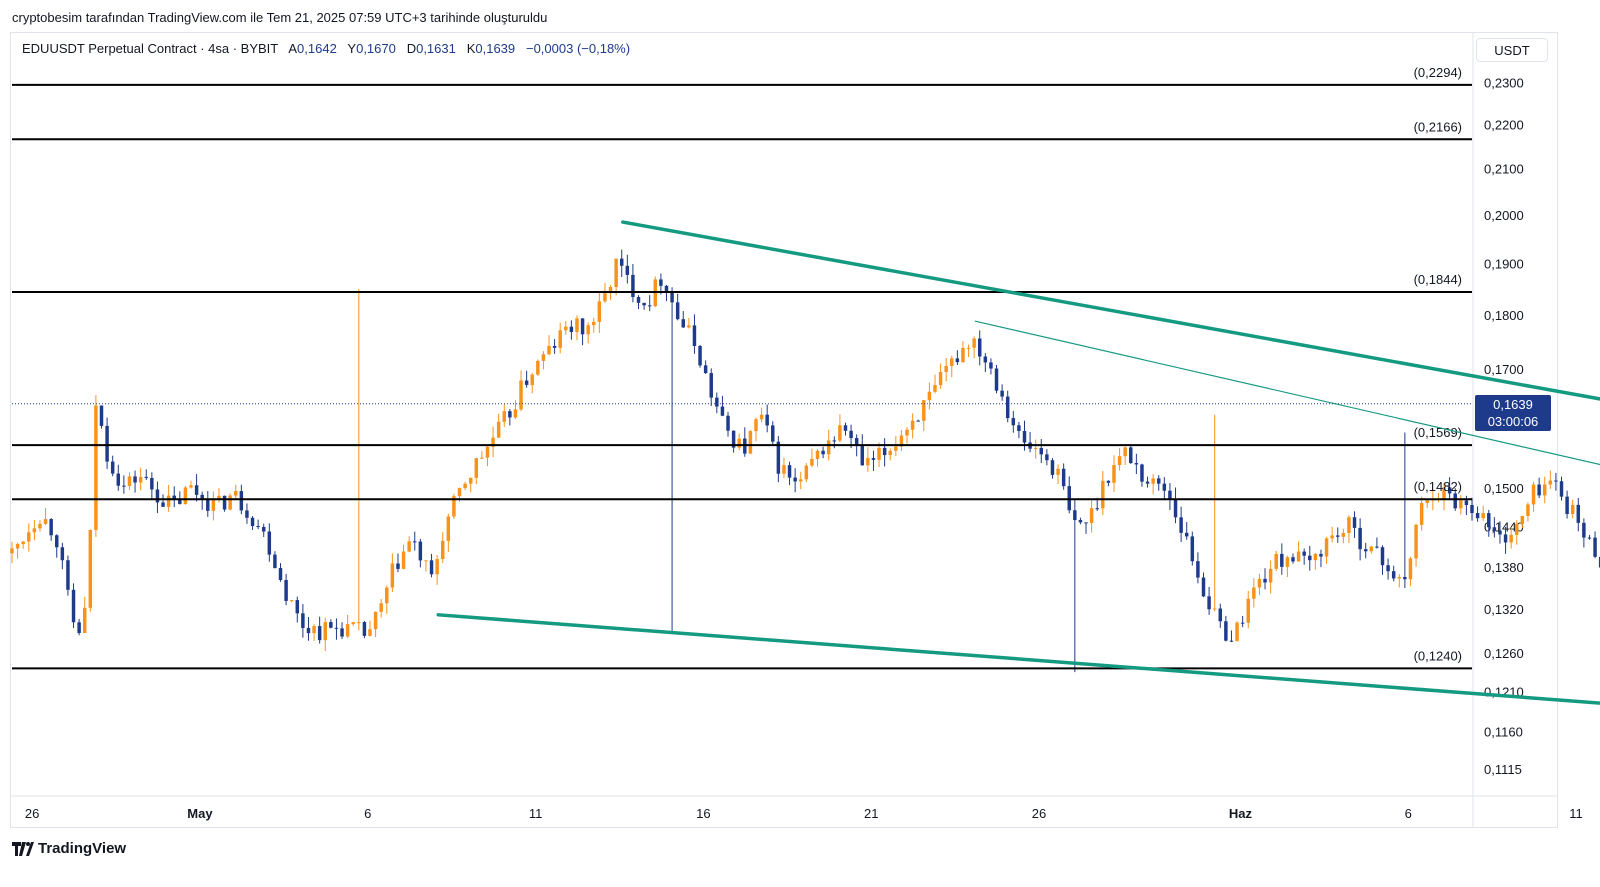  Describe the element at coordinates (1503, 769) in the screenshot. I see `y-tick-label: 0,1115` at that location.